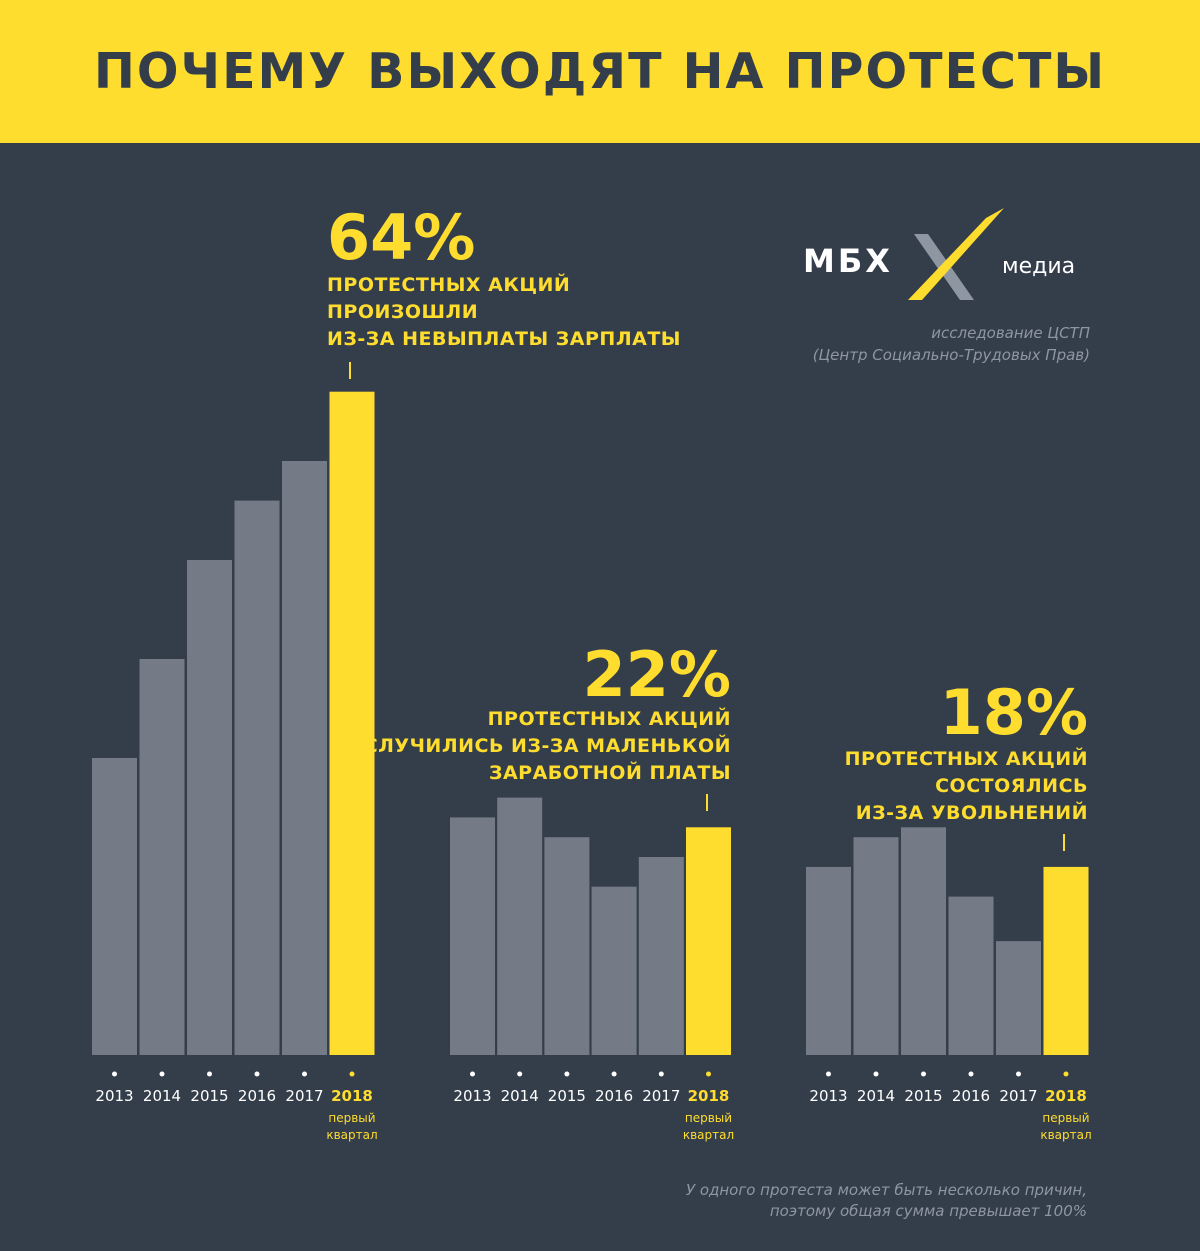 The width and height of the screenshot is (1200, 1251). Describe the element at coordinates (661, 956) in the screenshot. I see `chart-2-bar-2017` at that location.